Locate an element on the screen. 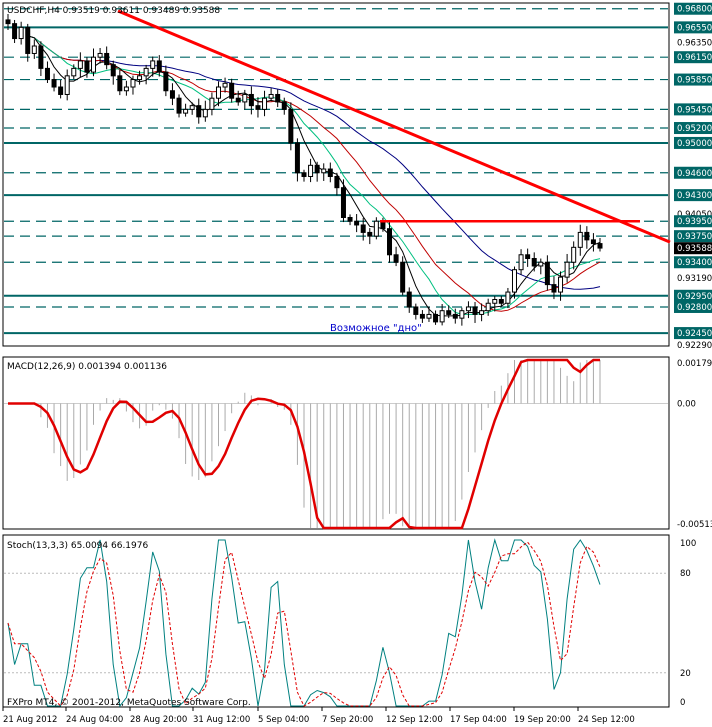 The image size is (712, 727). price-tick-label: 0.95200 is located at coordinates (694, 129).